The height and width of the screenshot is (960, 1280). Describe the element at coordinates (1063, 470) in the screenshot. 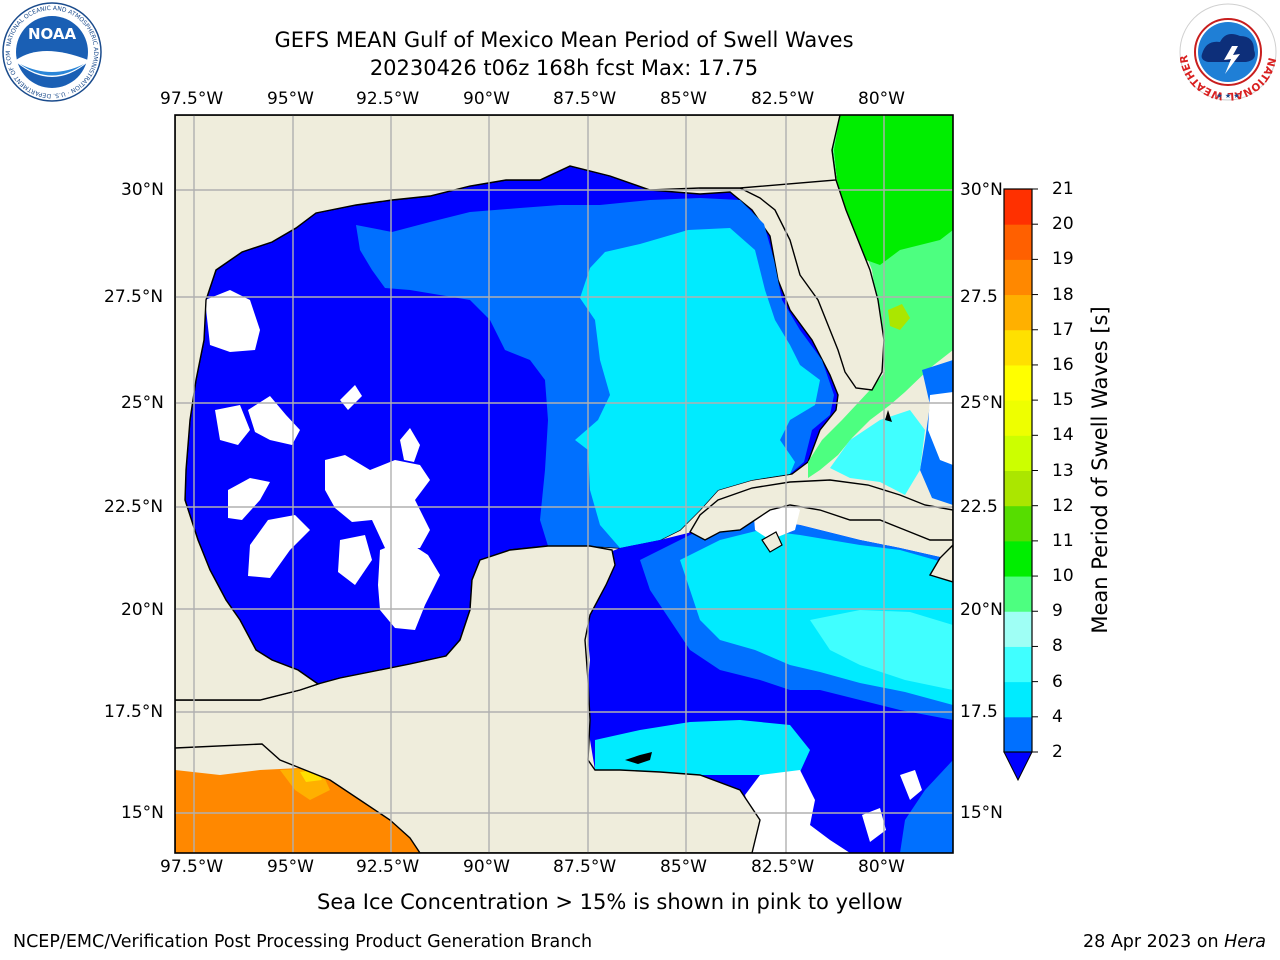

I see `colorbar-tick-label: 13` at that location.